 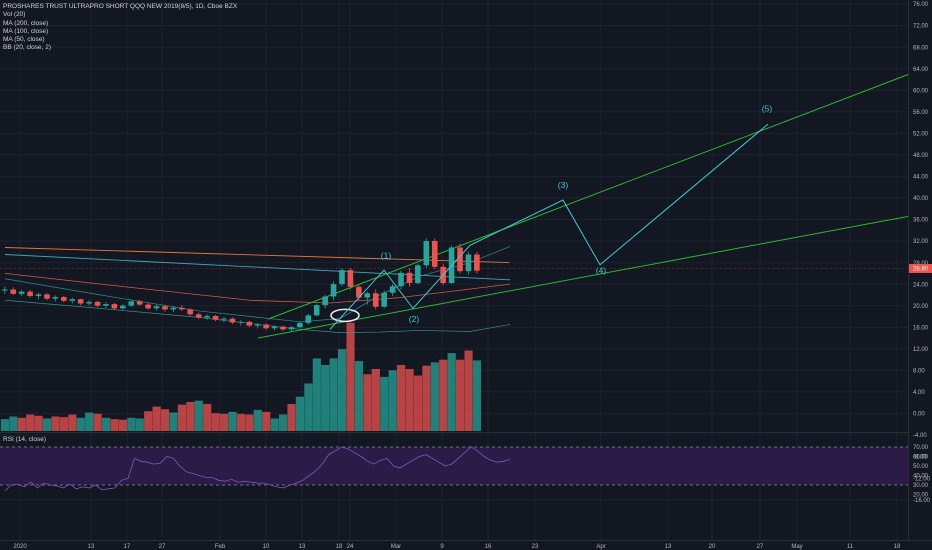 What do you see at coordinates (266, 547) in the screenshot?
I see `time-tick-label: 10` at bounding box center [266, 547].